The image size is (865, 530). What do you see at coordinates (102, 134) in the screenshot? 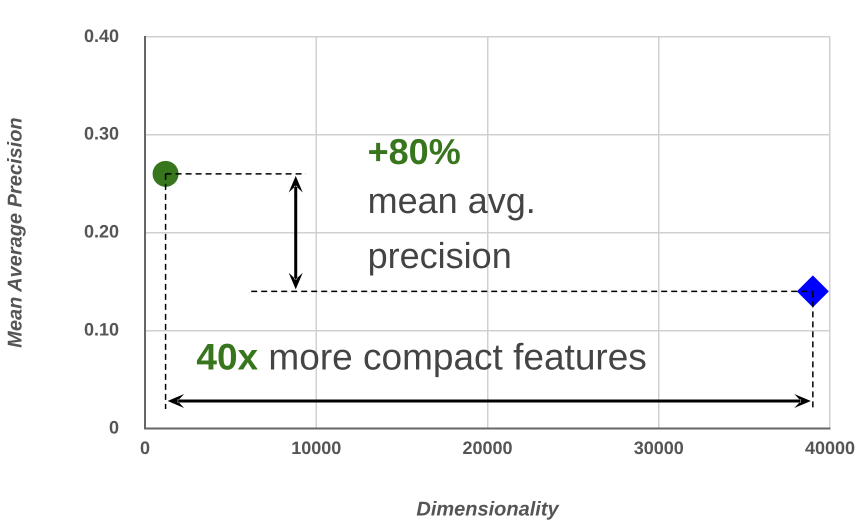
I see `y-tick-label: 0.30` at bounding box center [102, 134].